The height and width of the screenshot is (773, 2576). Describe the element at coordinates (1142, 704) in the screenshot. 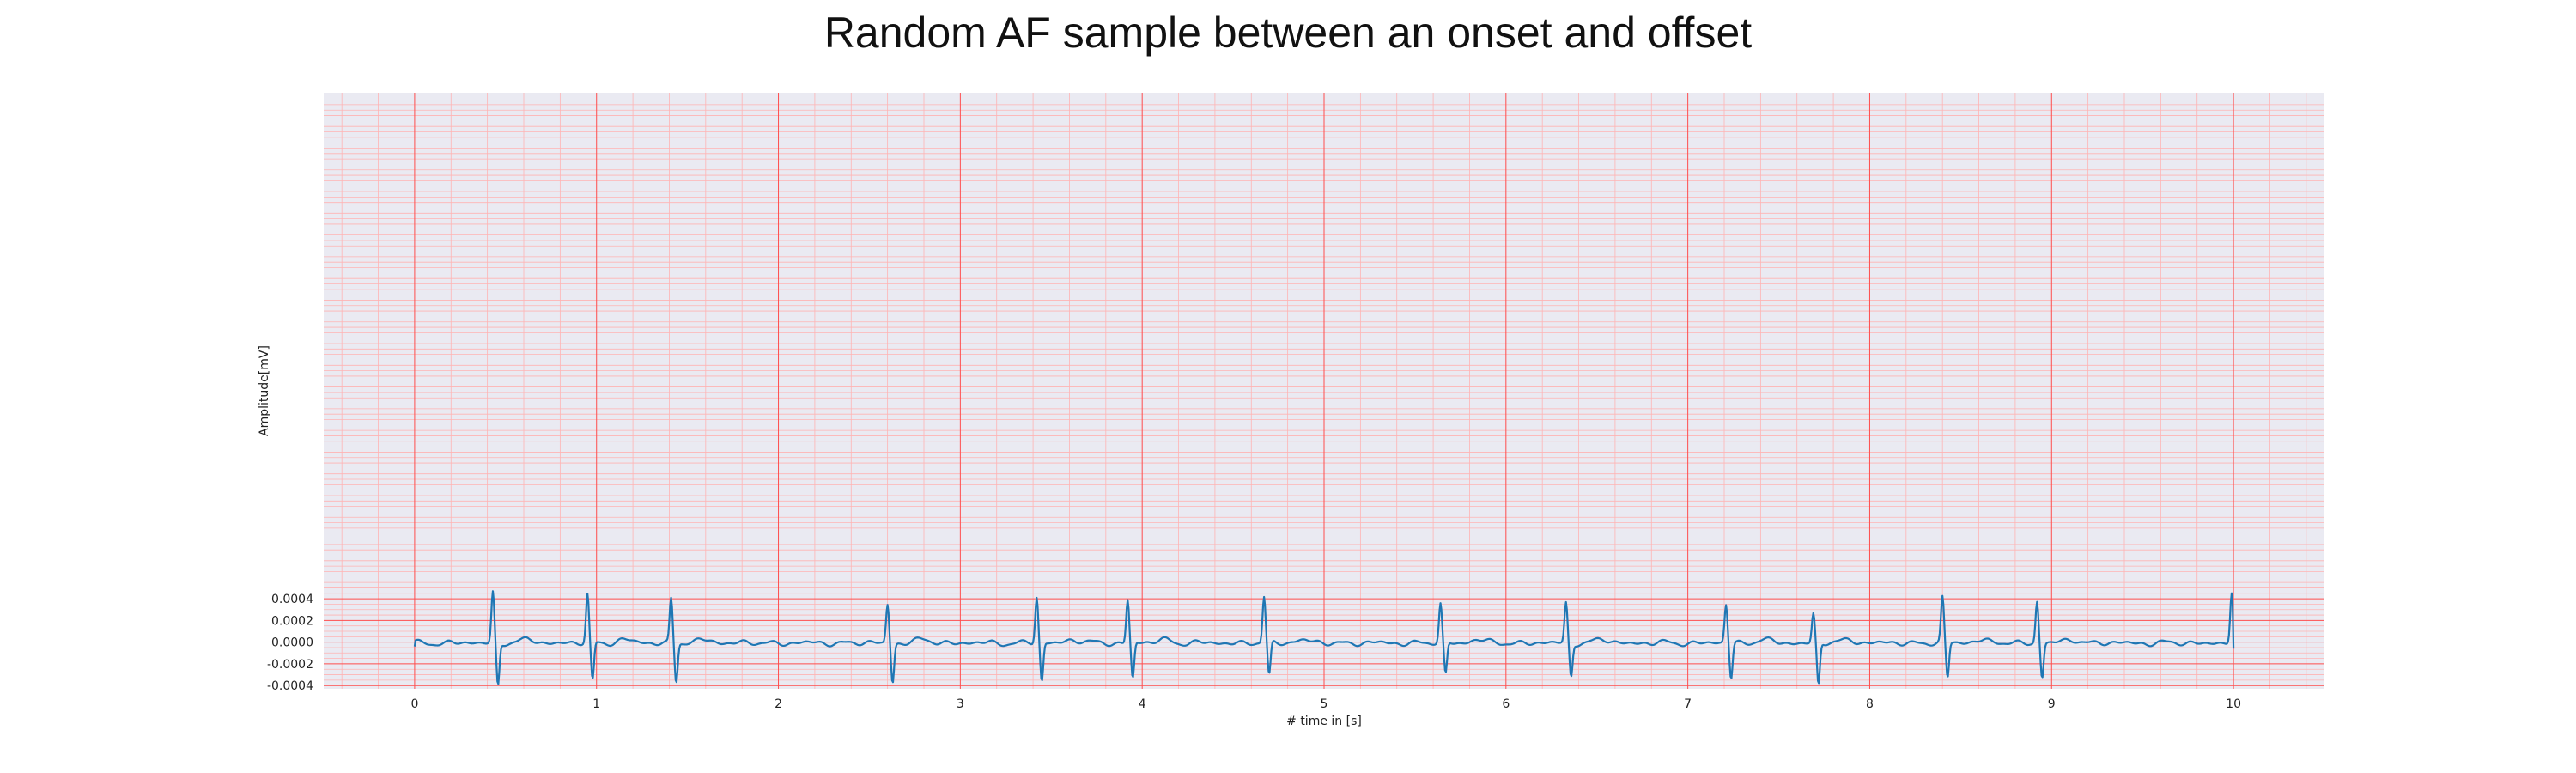

I see `x-tick-label: 4` at that location.